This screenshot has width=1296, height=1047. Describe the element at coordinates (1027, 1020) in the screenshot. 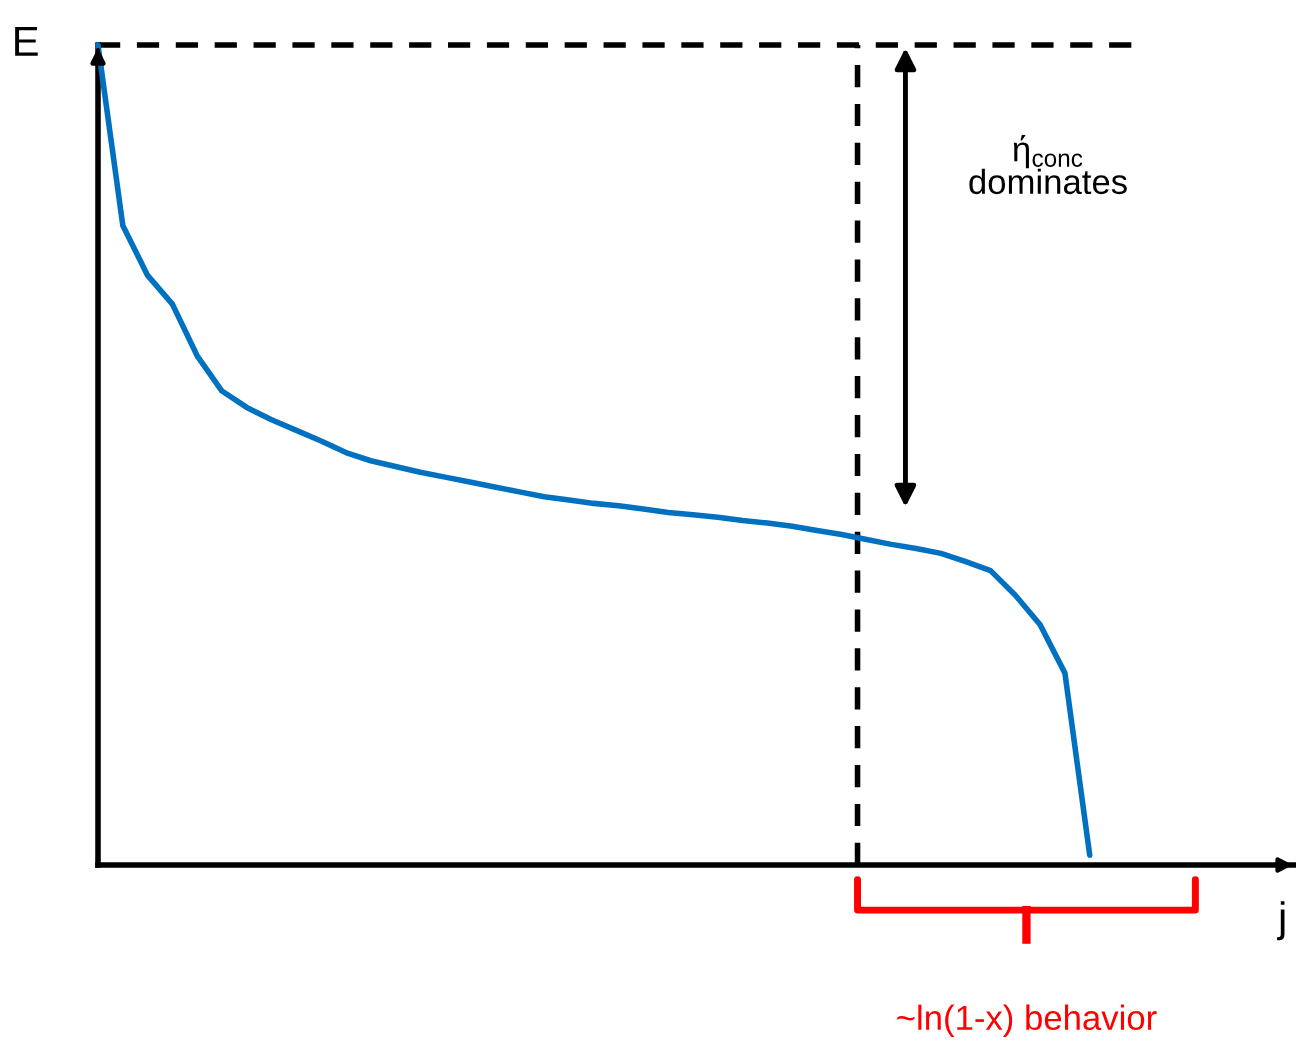

I see `text: ~ln(1-x) behavior` at that location.